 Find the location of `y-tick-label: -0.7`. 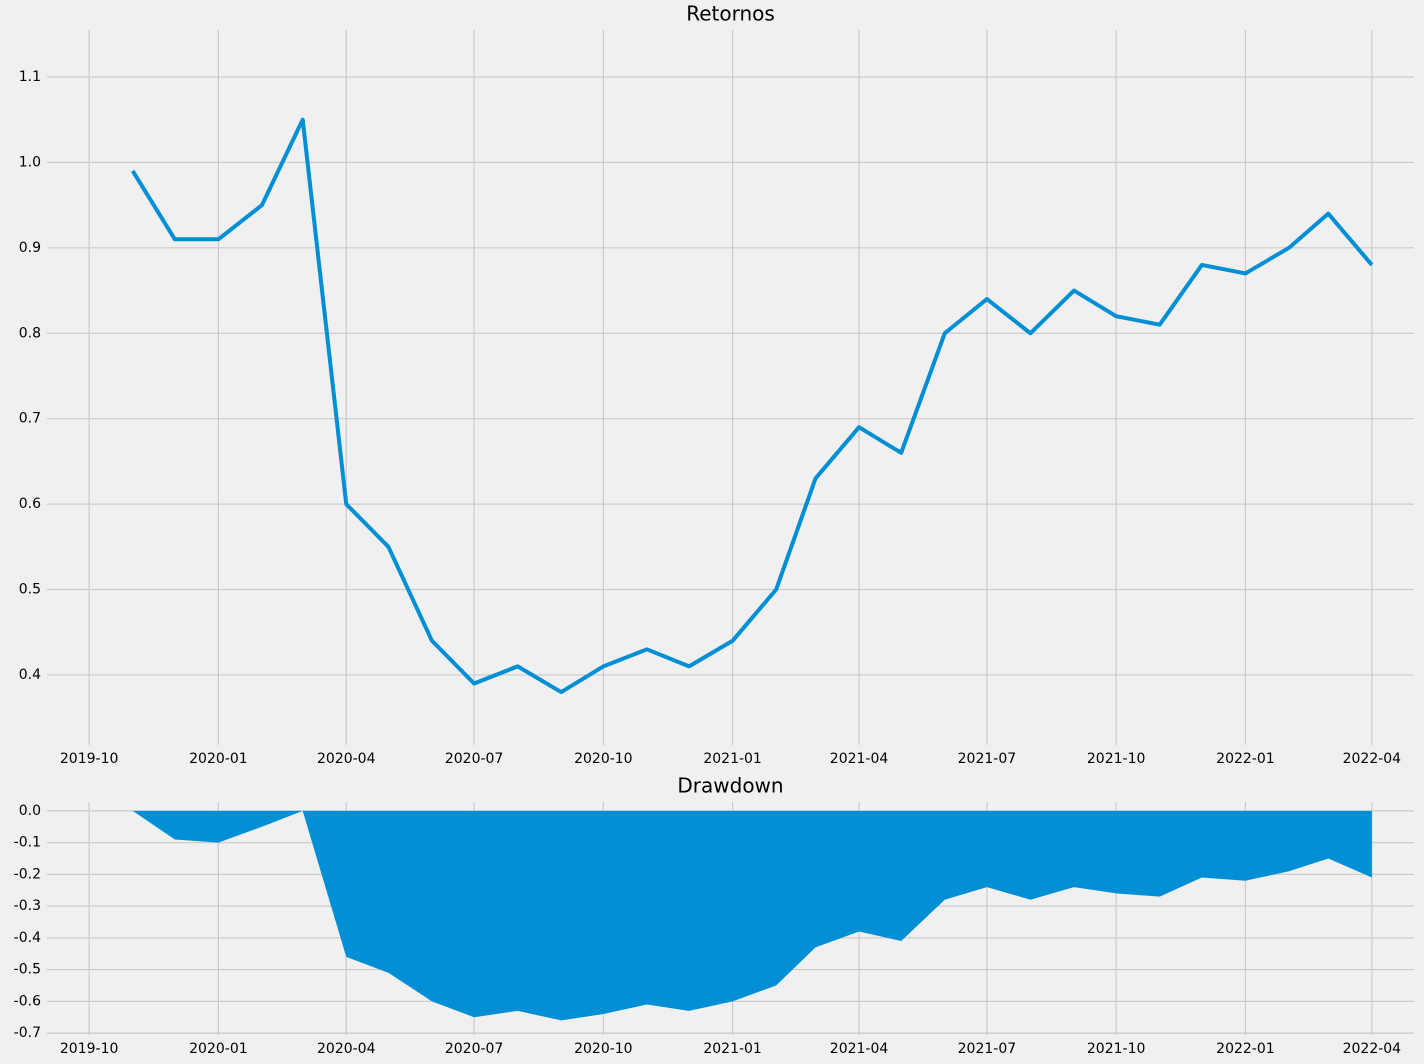

y-tick-label: -0.7 is located at coordinates (27, 1033).